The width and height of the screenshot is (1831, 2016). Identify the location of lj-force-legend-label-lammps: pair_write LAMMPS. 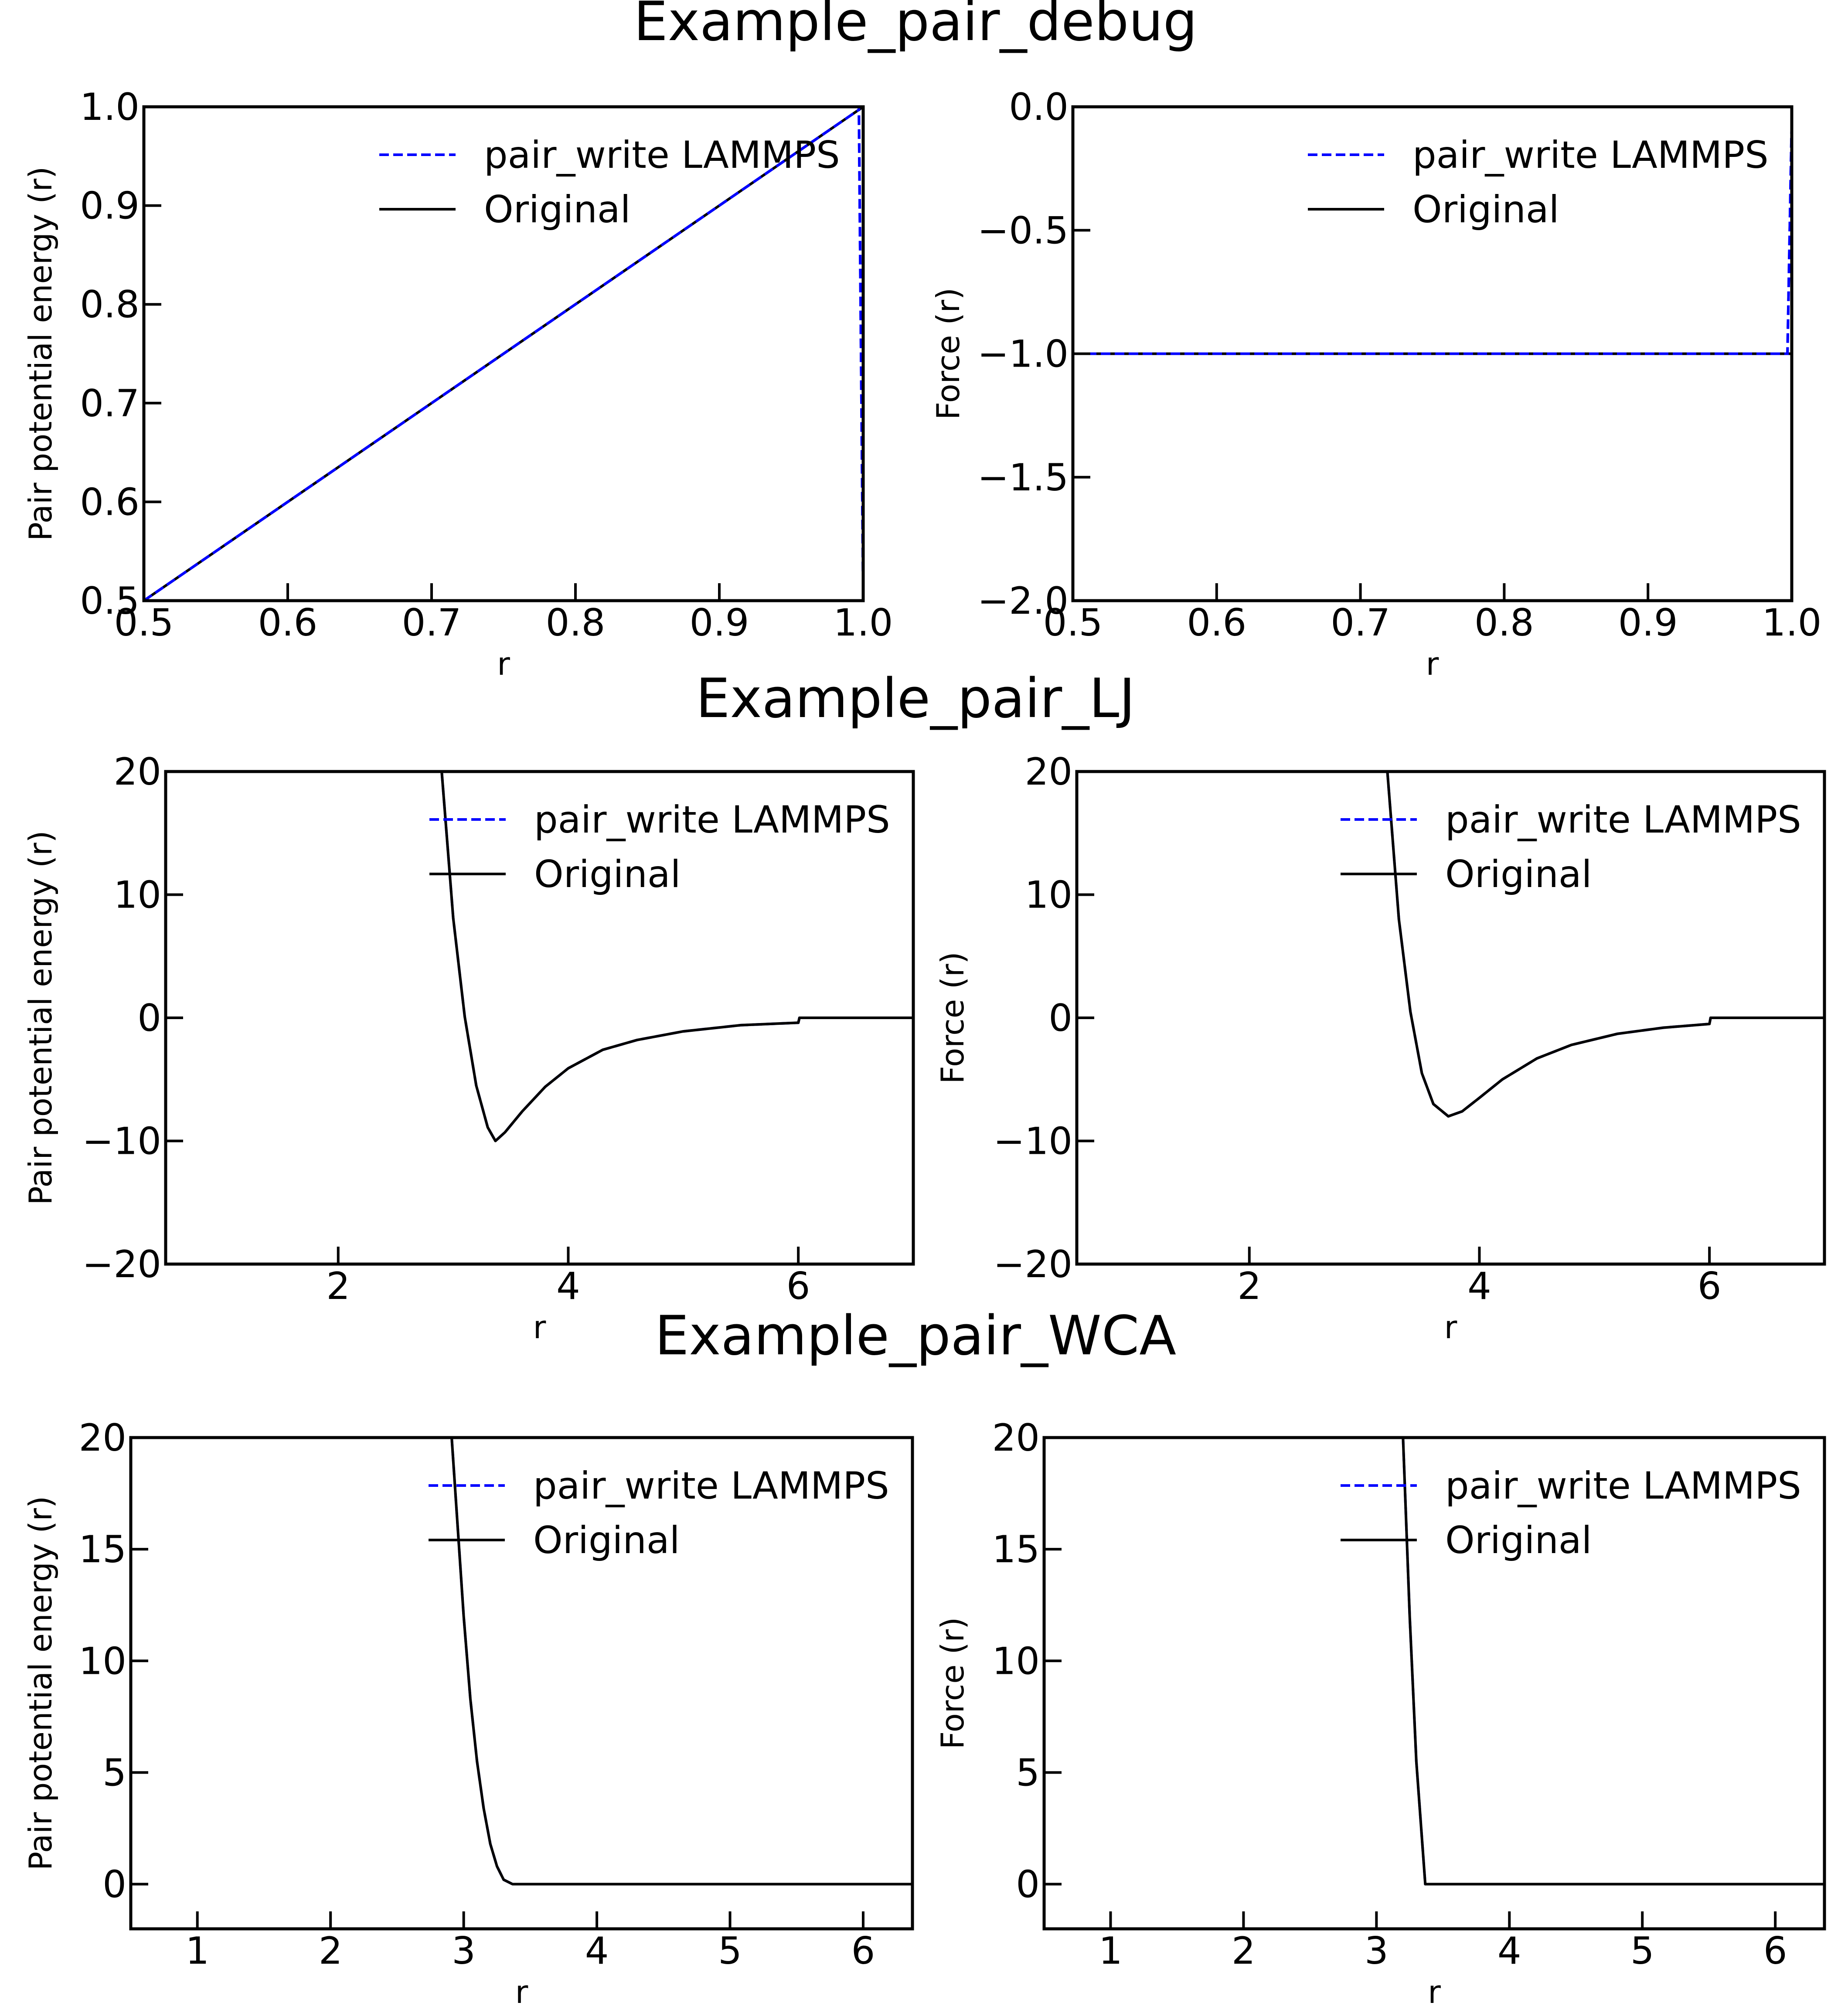
(1623, 820).